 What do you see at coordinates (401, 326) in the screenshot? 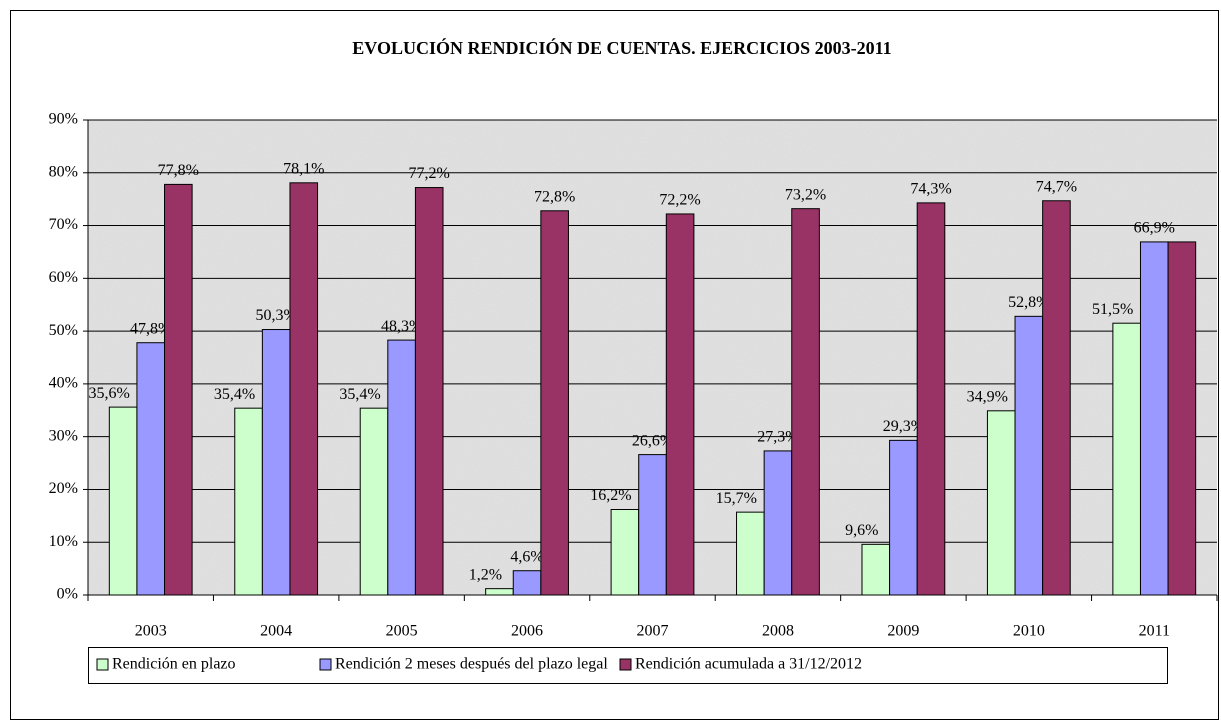
I see `data-label: 48,3%` at bounding box center [401, 326].